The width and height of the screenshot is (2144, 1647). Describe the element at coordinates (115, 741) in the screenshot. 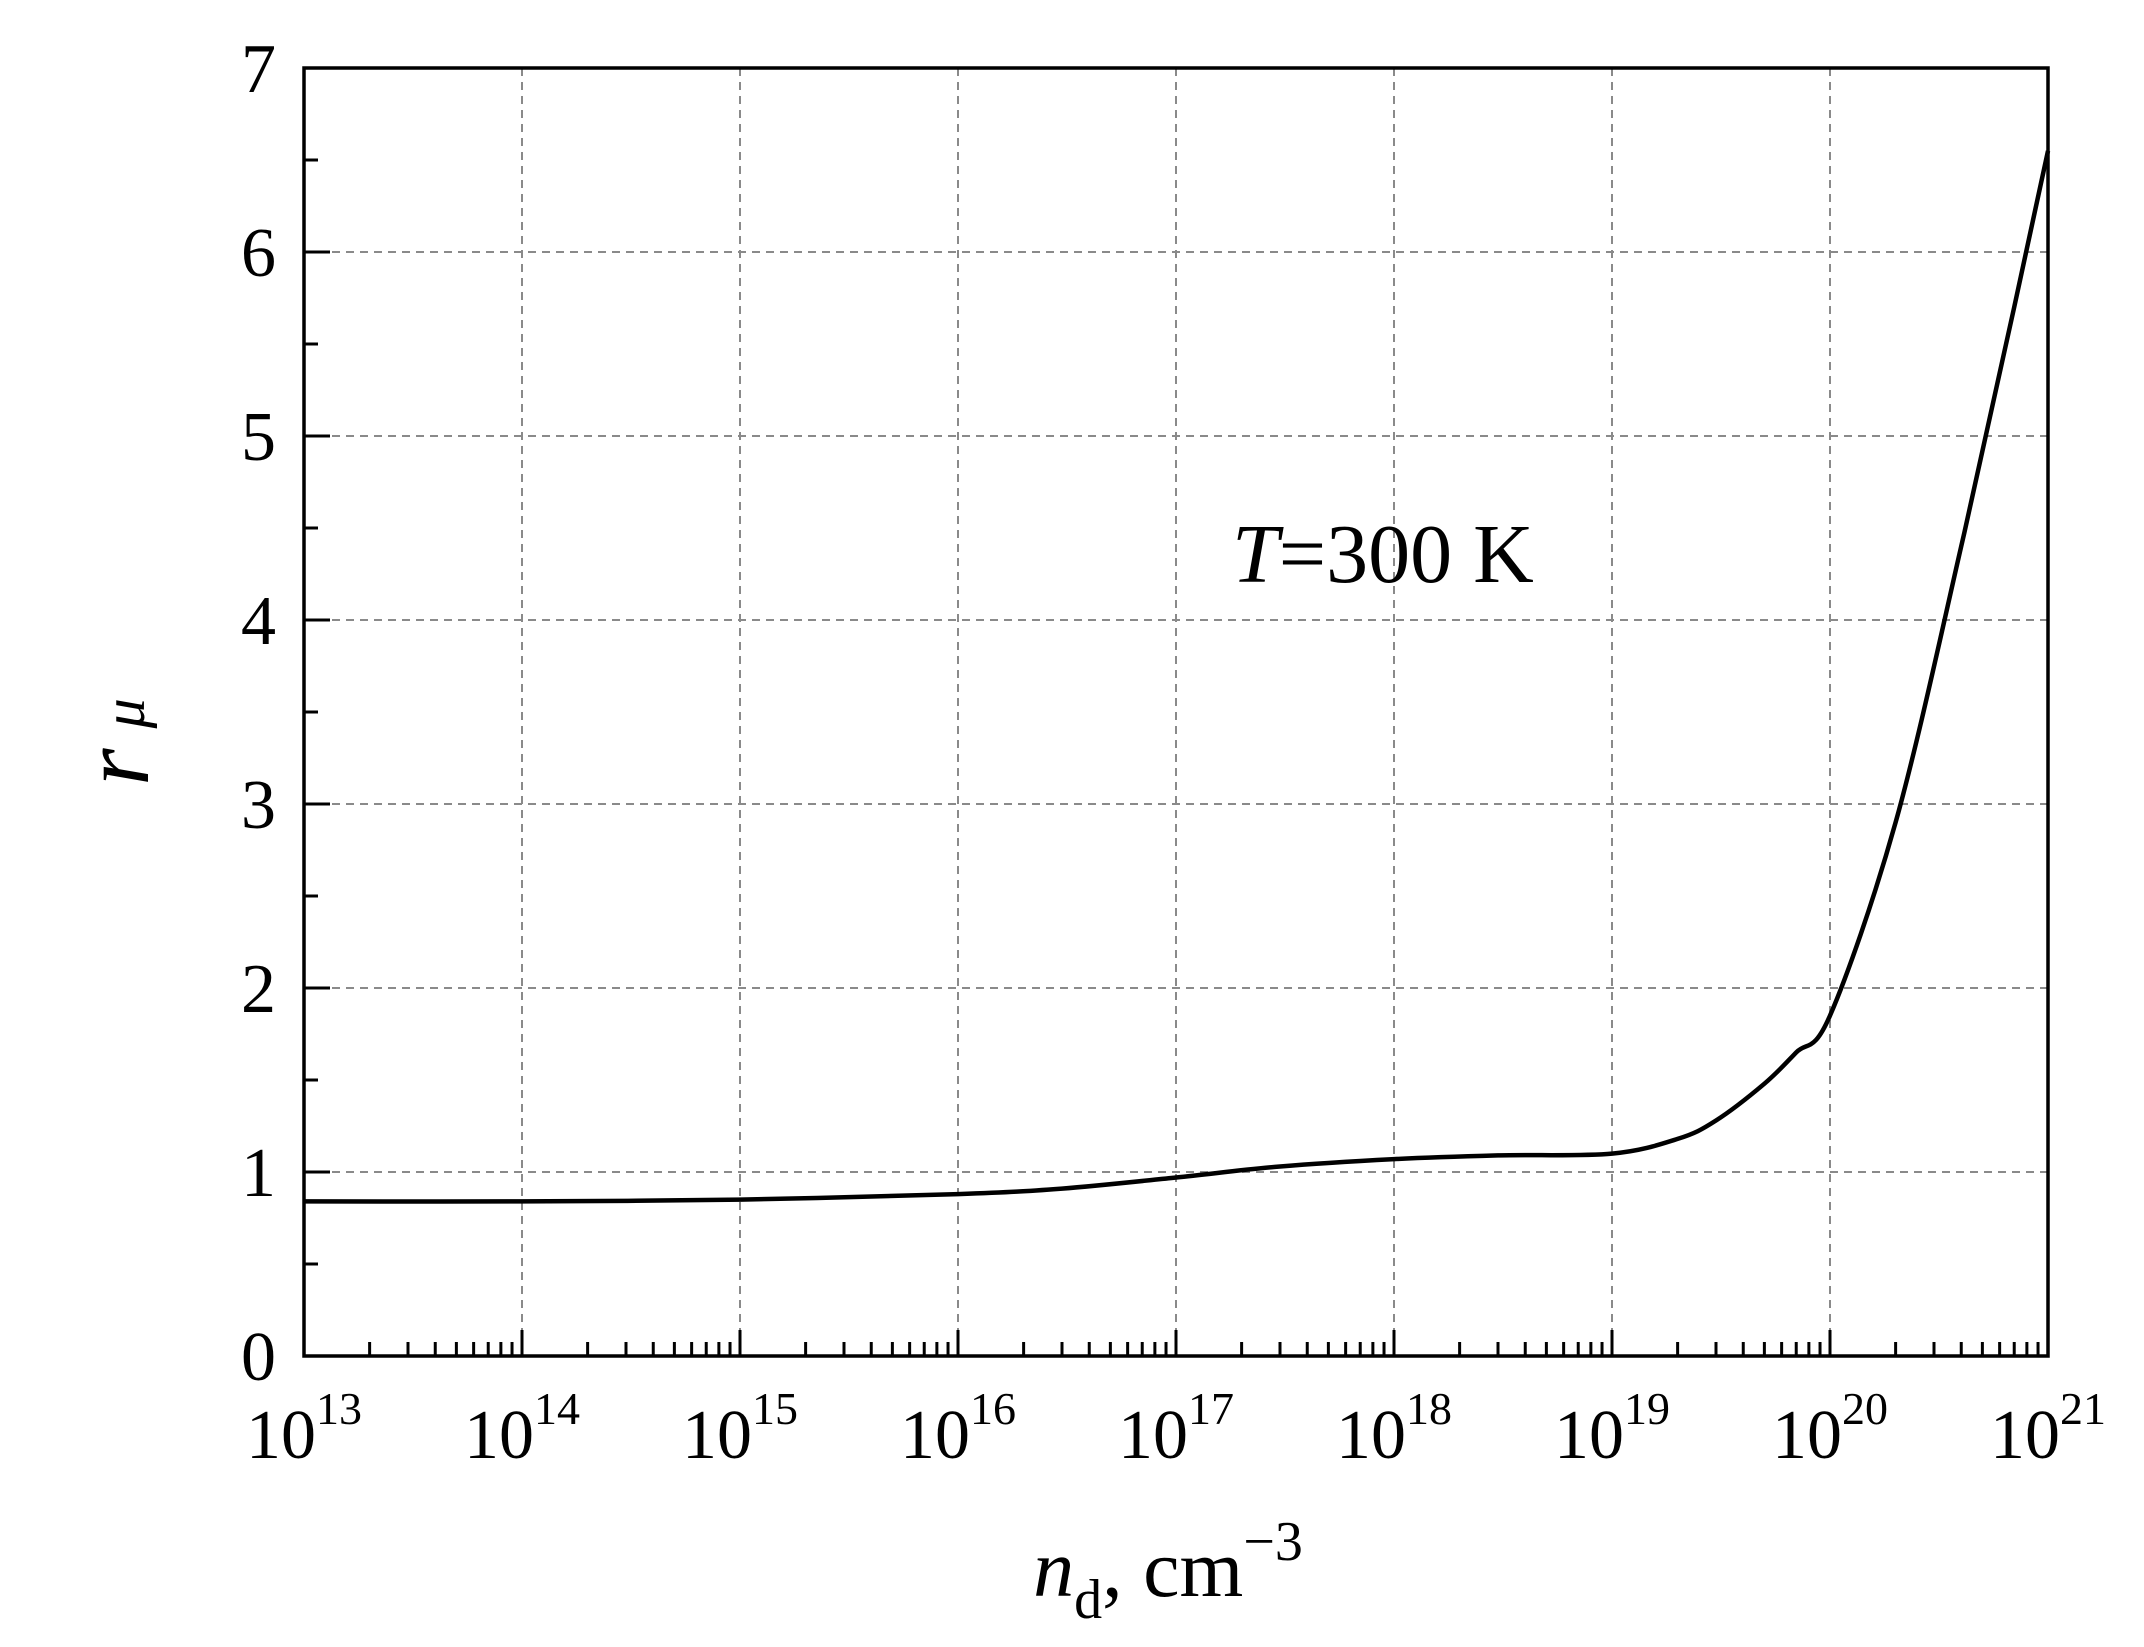

I see `y-axis-title: rμ` at that location.